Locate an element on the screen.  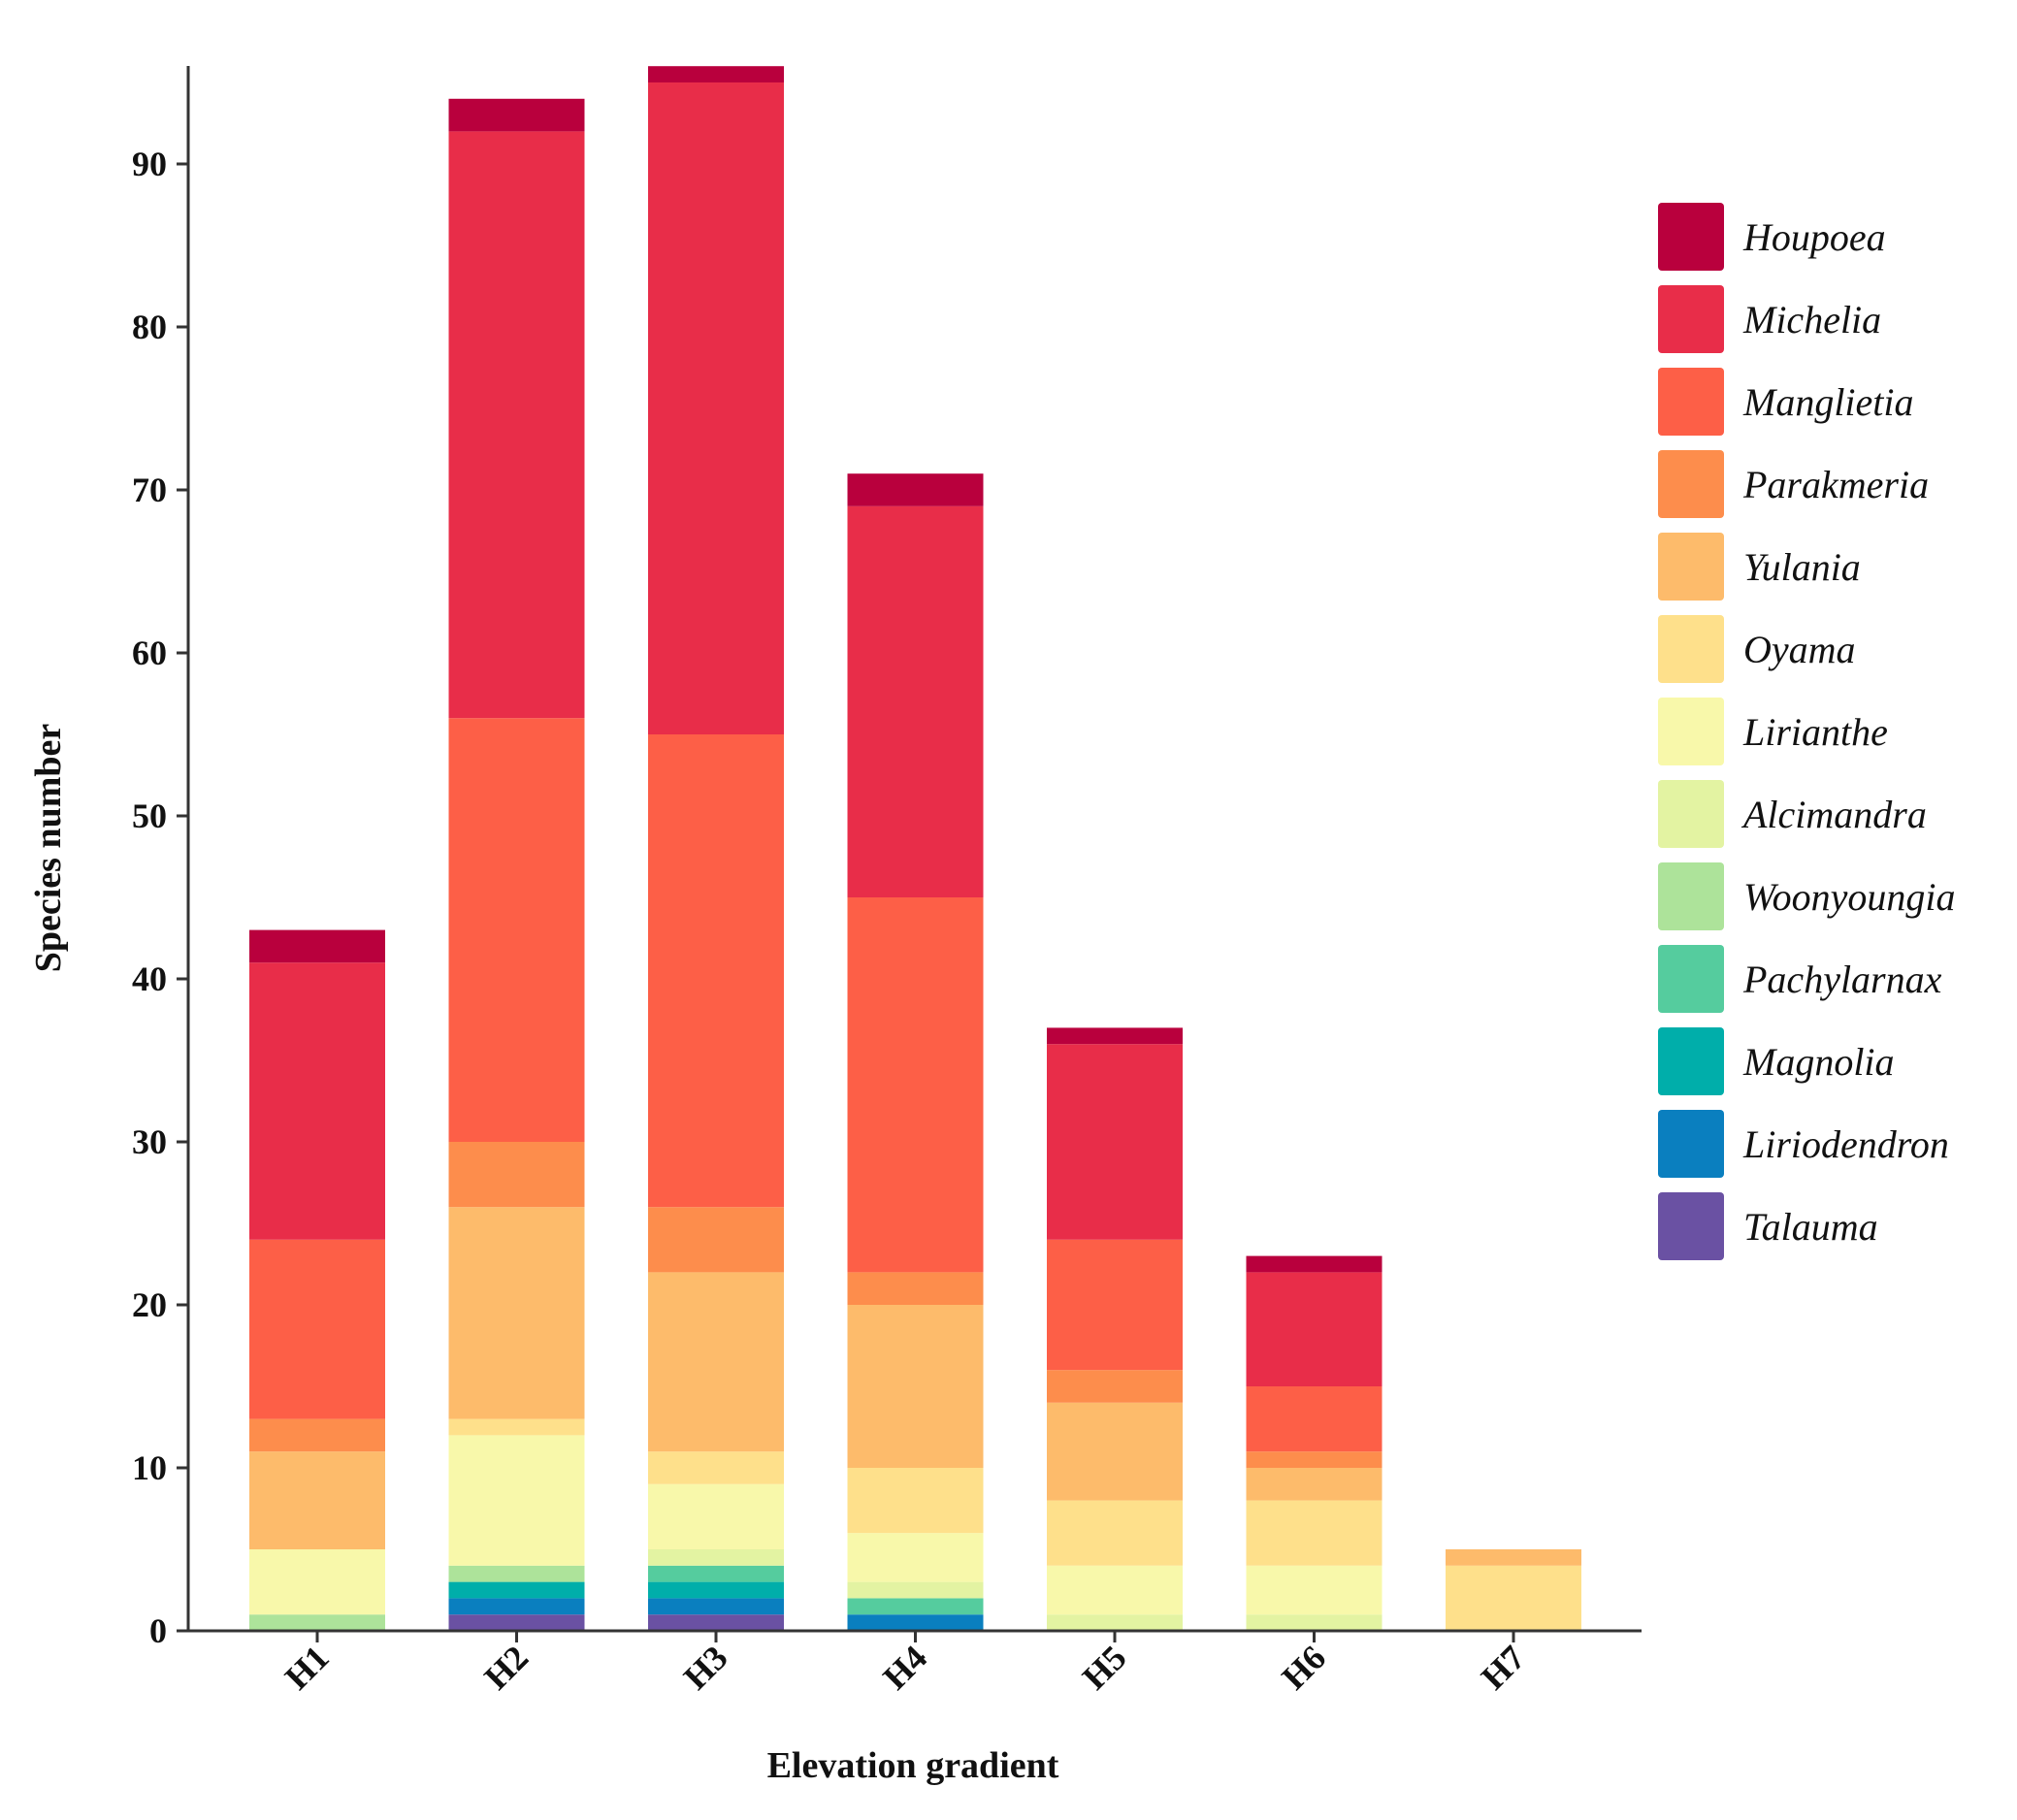
bar-segment-h6-michelia is located at coordinates (1314, 1329).